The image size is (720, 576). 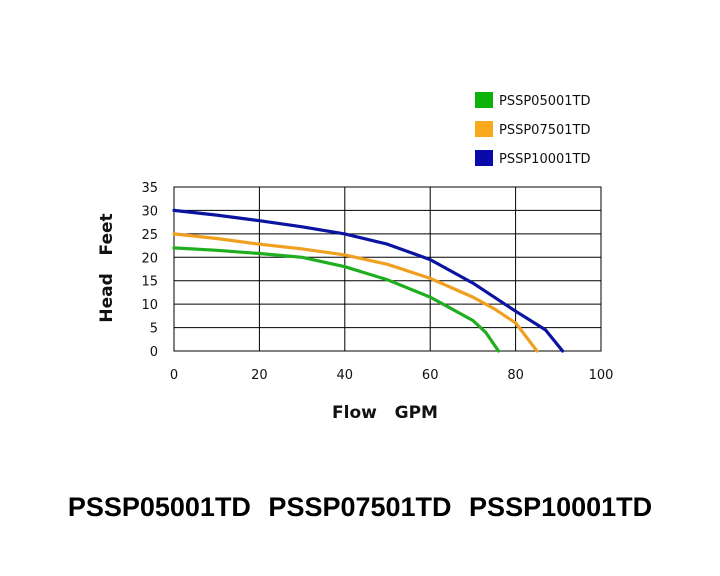 What do you see at coordinates (149, 188) in the screenshot?
I see `y-tick-label: 35` at bounding box center [149, 188].